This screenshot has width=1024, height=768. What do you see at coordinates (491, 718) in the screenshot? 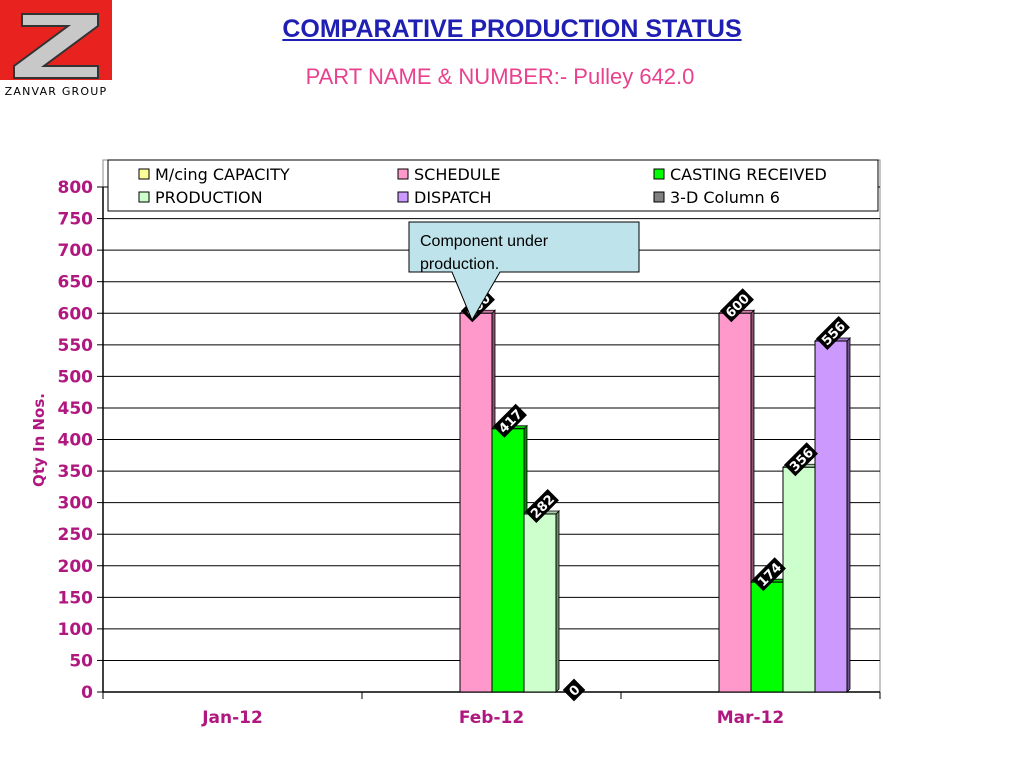
I see `x-tick-label: Feb-12` at bounding box center [491, 718].